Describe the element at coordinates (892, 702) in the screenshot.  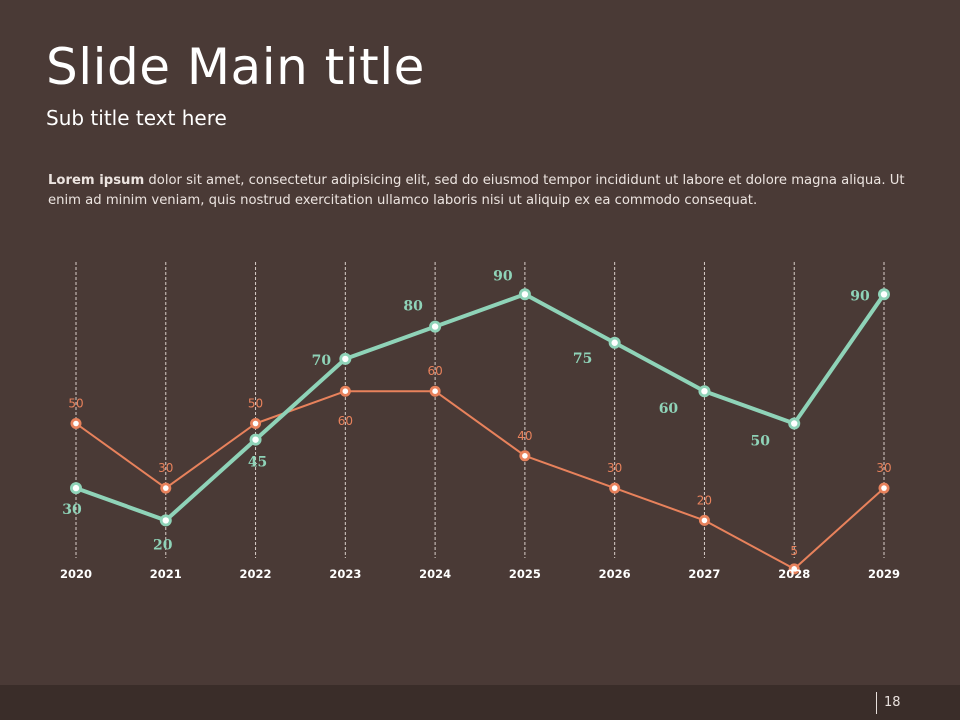
I see `page-number: 18` at that location.